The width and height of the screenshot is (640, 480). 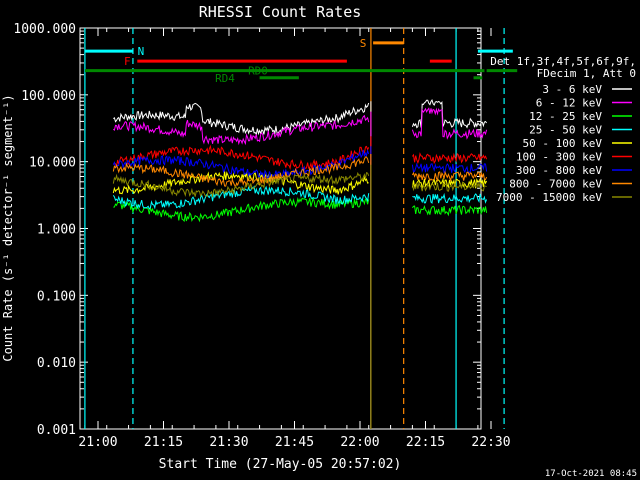 What do you see at coordinates (359, 442) in the screenshot?
I see `x-tick-label: 22:00` at bounding box center [359, 442].